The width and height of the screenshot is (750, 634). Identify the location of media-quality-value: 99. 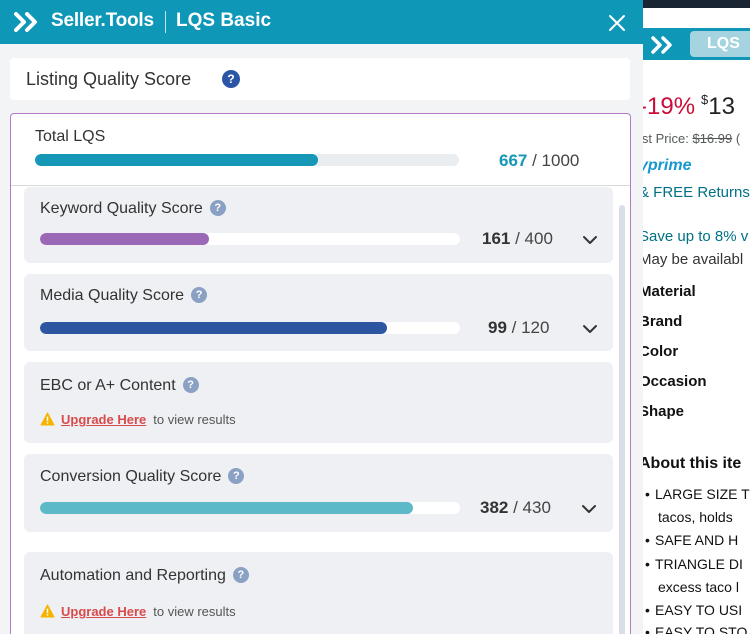
(497, 327).